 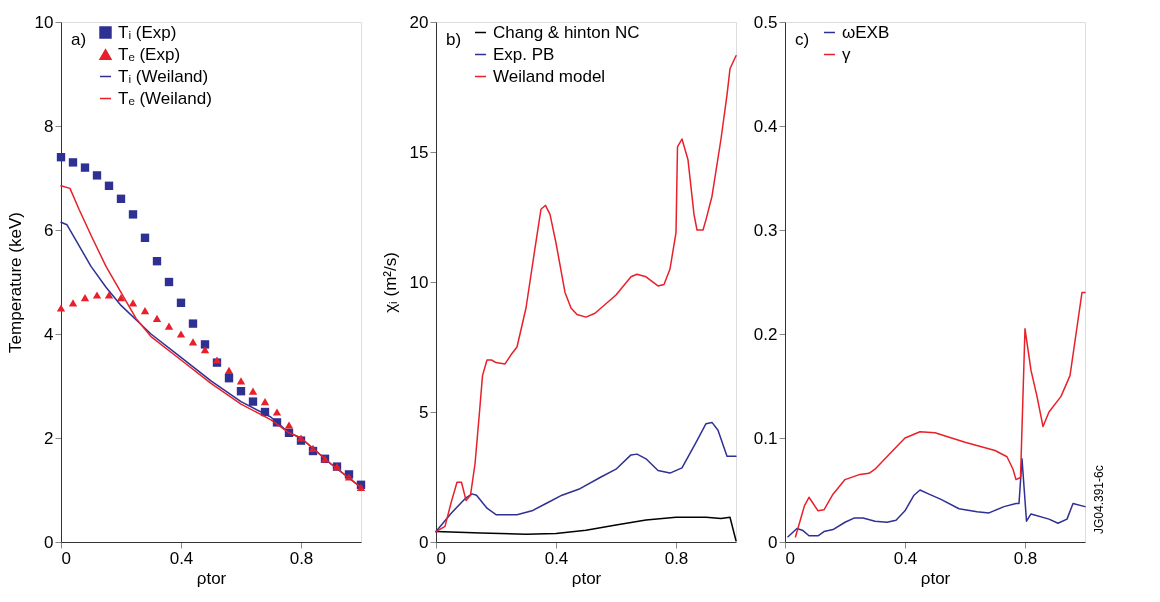 I want to click on text: JG04.391-6c, so click(x=1099, y=499).